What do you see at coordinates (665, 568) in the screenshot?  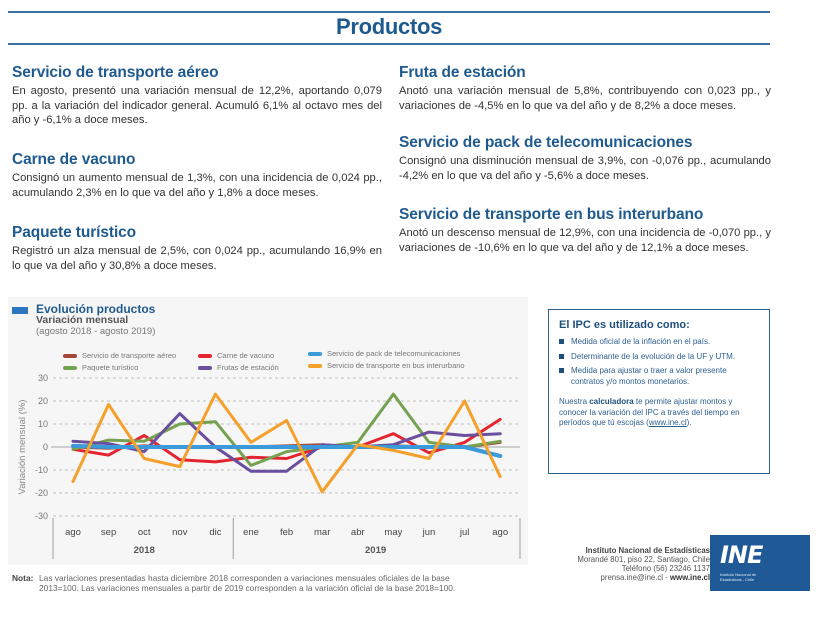 I see `org-phone: Teléfono (56) 23246 1137` at bounding box center [665, 568].